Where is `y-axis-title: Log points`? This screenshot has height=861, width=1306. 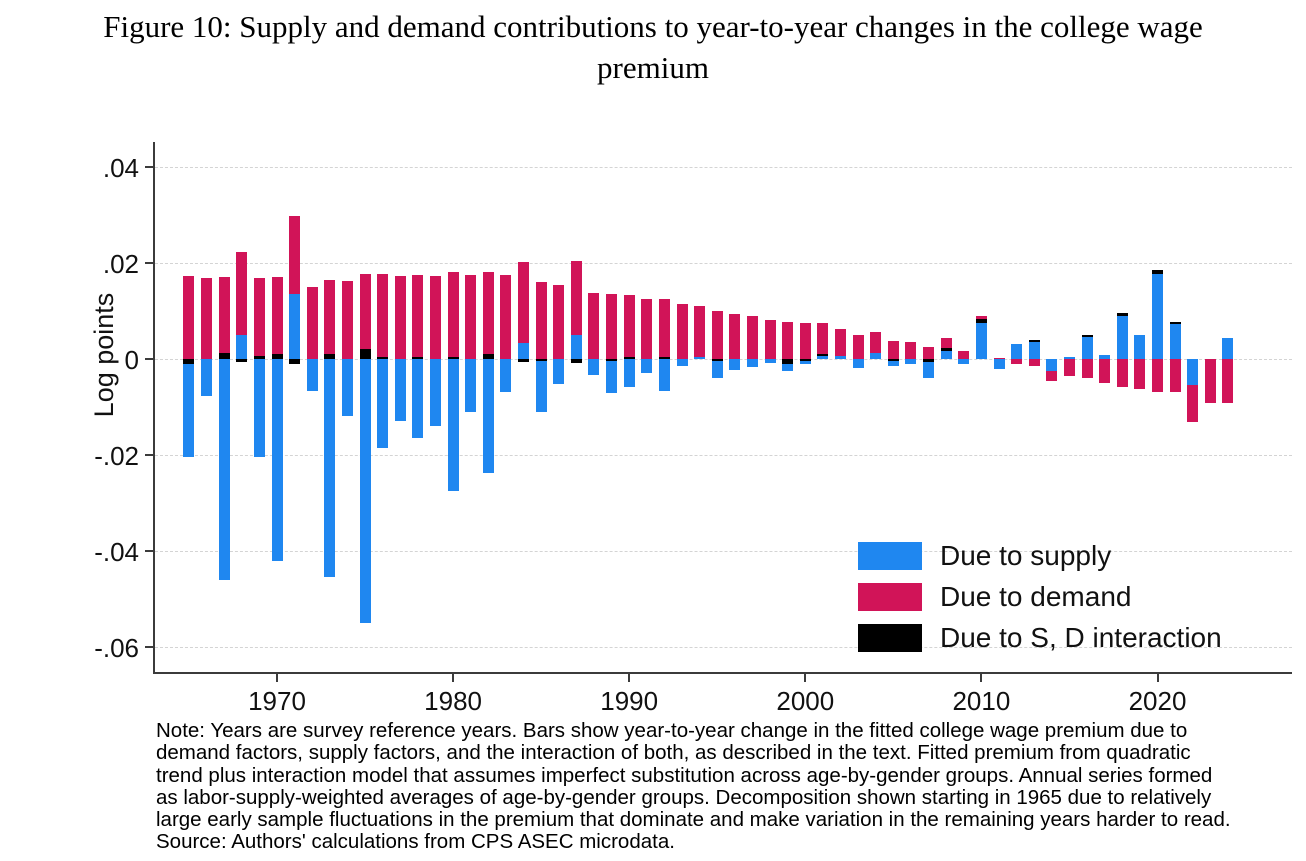 y-axis-title: Log points is located at coordinates (104, 355).